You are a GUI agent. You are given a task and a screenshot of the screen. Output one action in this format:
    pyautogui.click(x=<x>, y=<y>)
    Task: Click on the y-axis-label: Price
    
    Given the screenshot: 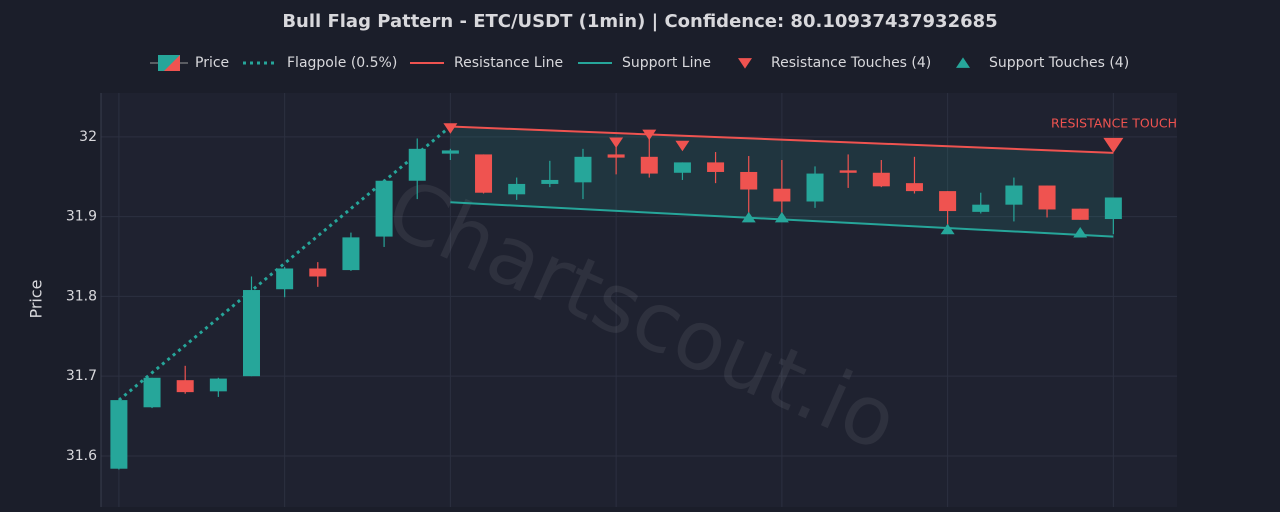 What is the action you would take?
    pyautogui.click(x=36, y=298)
    